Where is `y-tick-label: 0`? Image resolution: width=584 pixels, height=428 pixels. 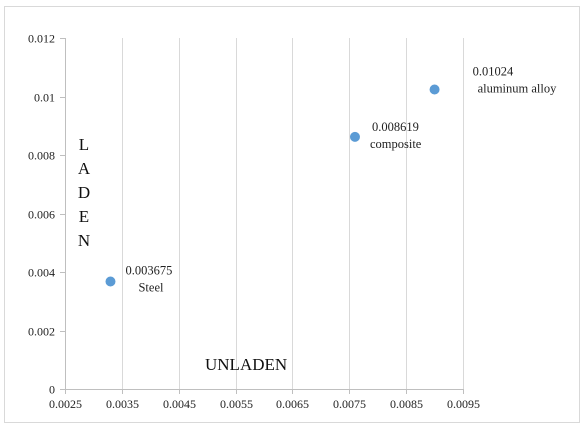 y-tick-label: 0 is located at coordinates (52, 390).